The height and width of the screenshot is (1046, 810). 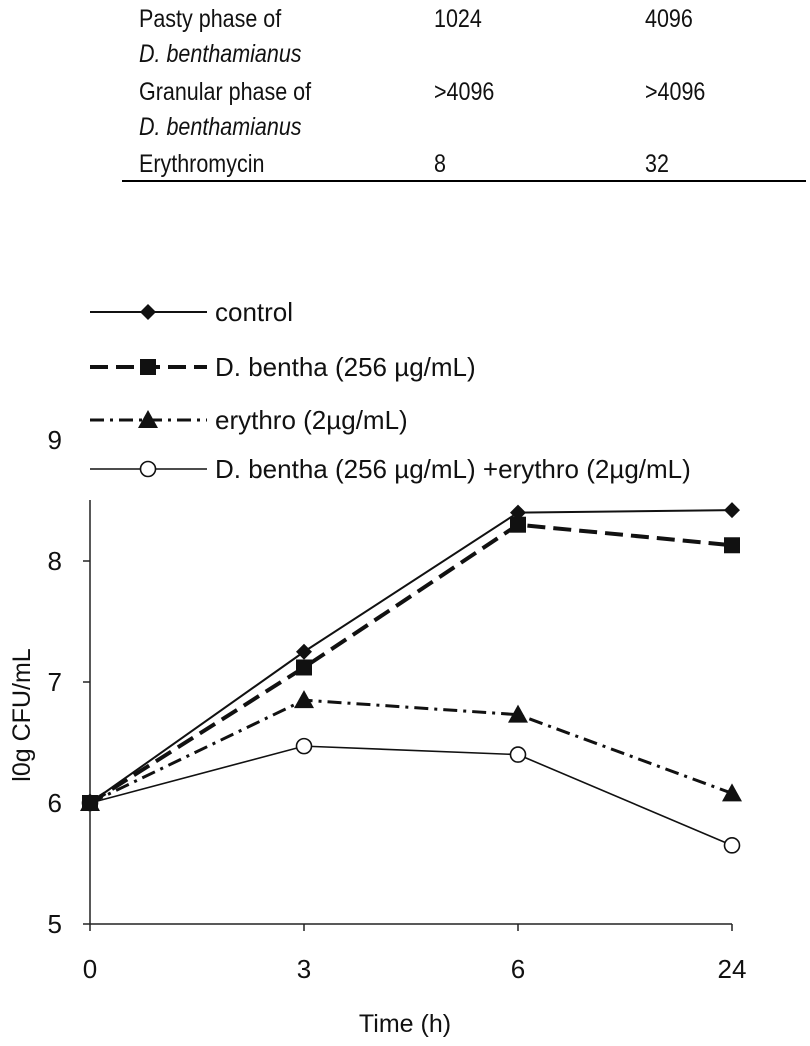 I want to click on table-cell: 1024, so click(x=458, y=19).